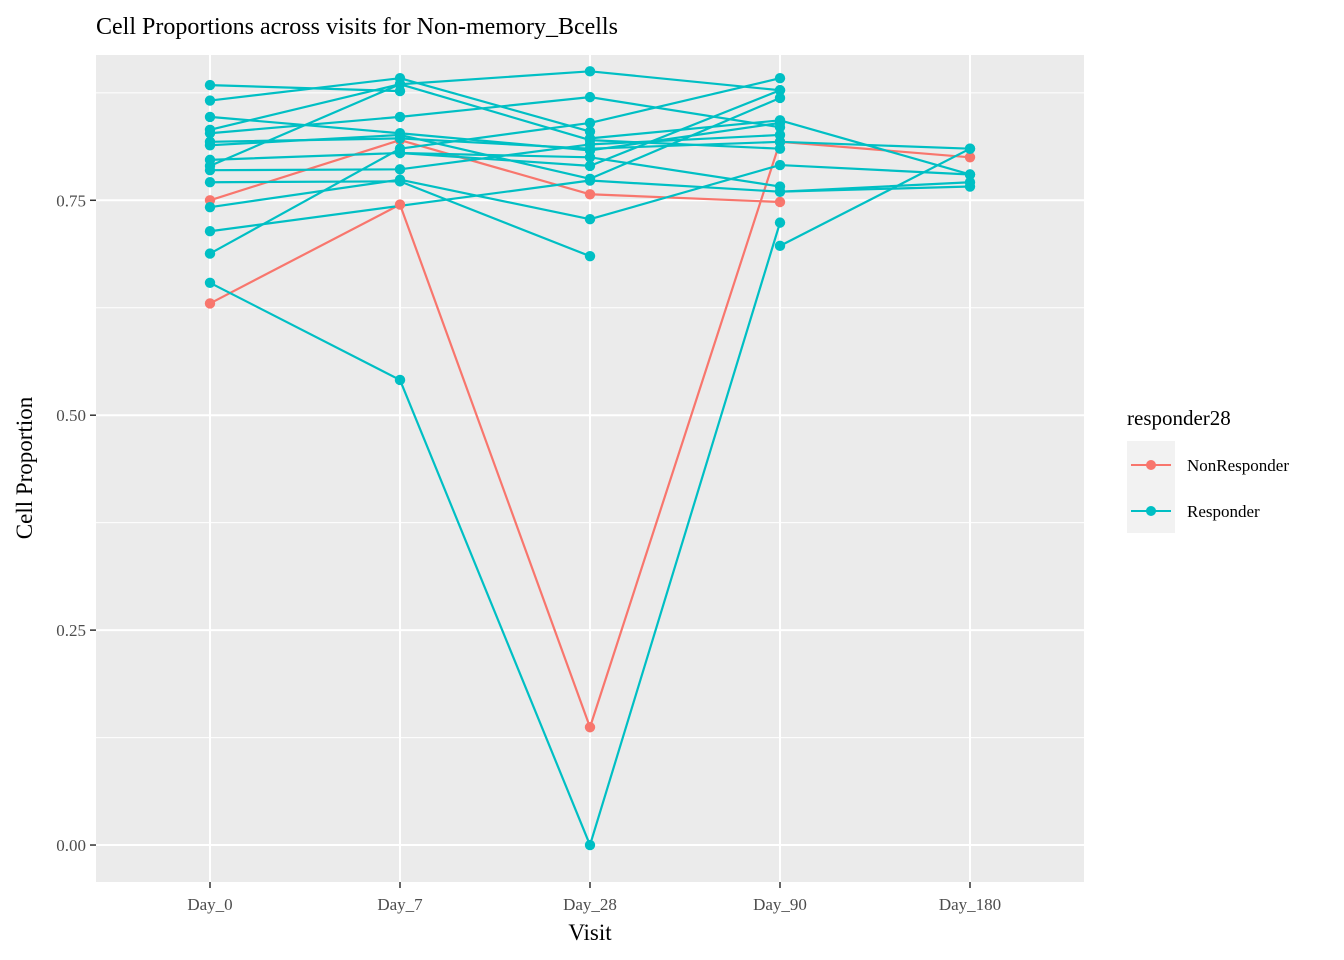 This screenshot has height=960, width=1344. Describe the element at coordinates (71, 630) in the screenshot. I see `y-tick-label: 0.25` at that location.